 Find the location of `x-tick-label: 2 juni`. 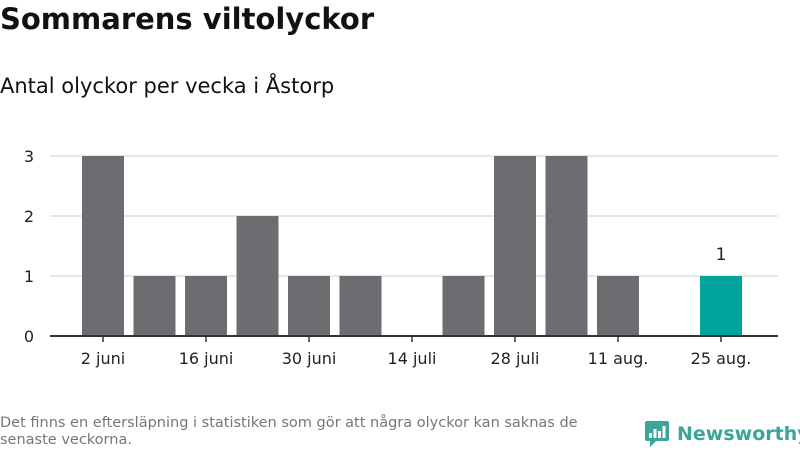

x-tick-label: 2 juni is located at coordinates (103, 358).